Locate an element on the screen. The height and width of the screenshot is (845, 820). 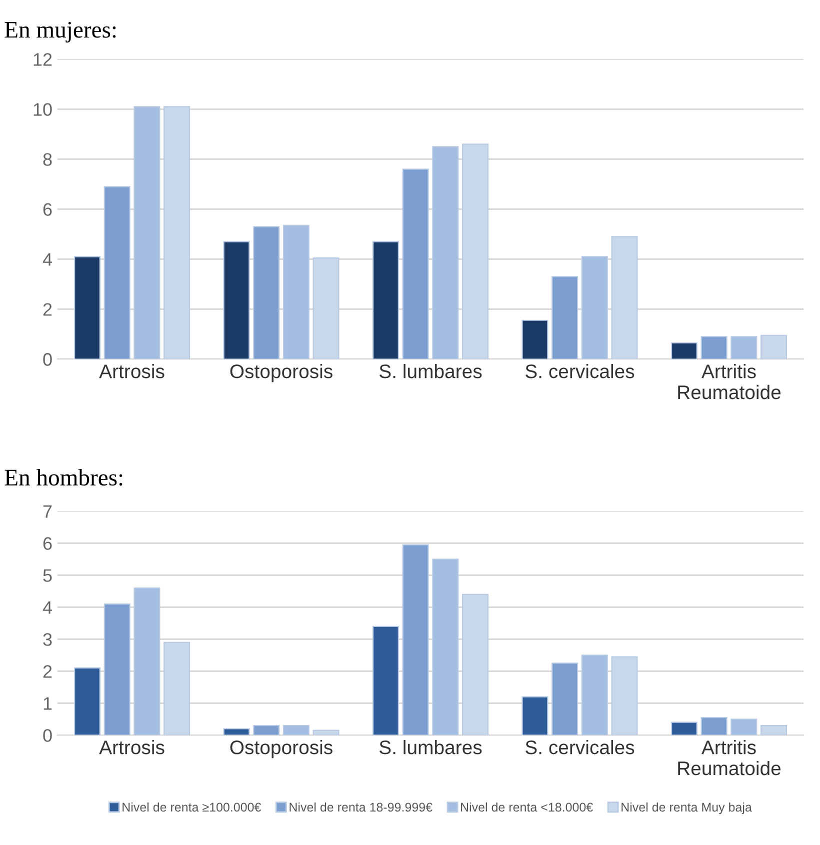
y-tick-label: 10 is located at coordinates (43, 109).